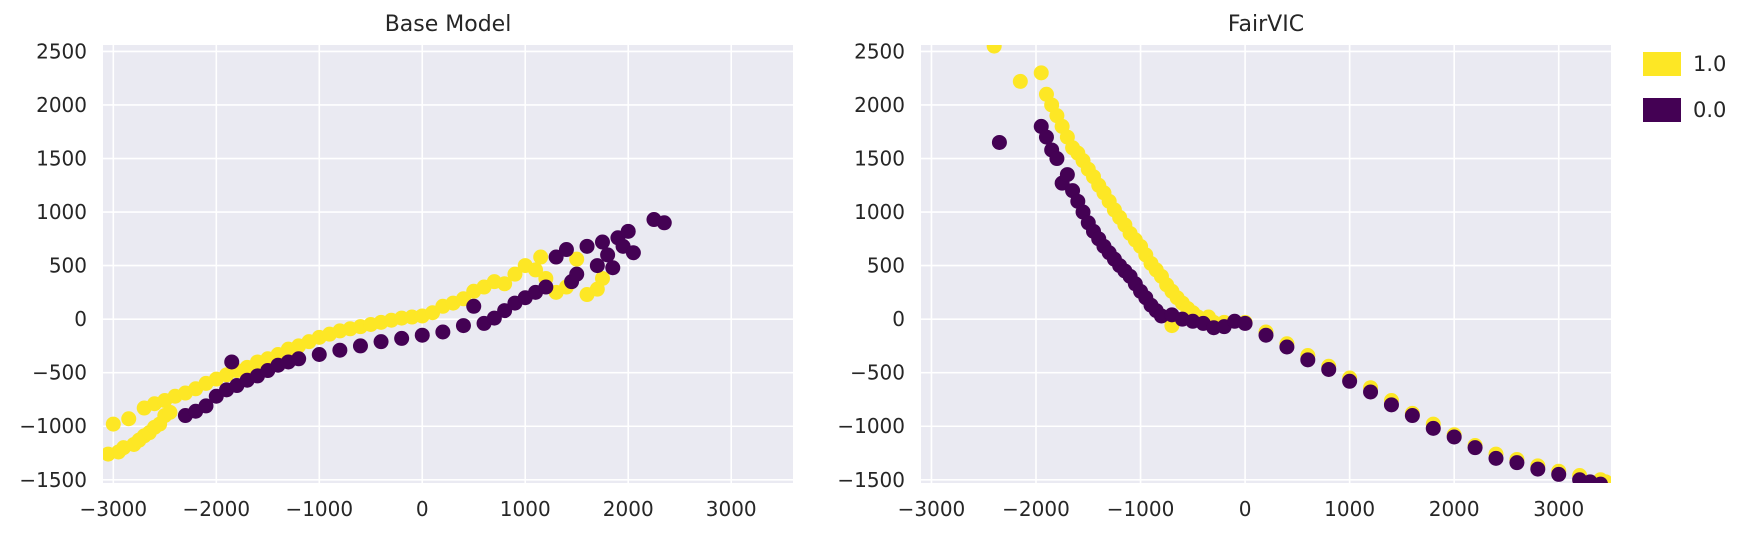  Describe the element at coordinates (1245, 509) in the screenshot. I see `fairvic-xtick-label-3: 0` at that location.